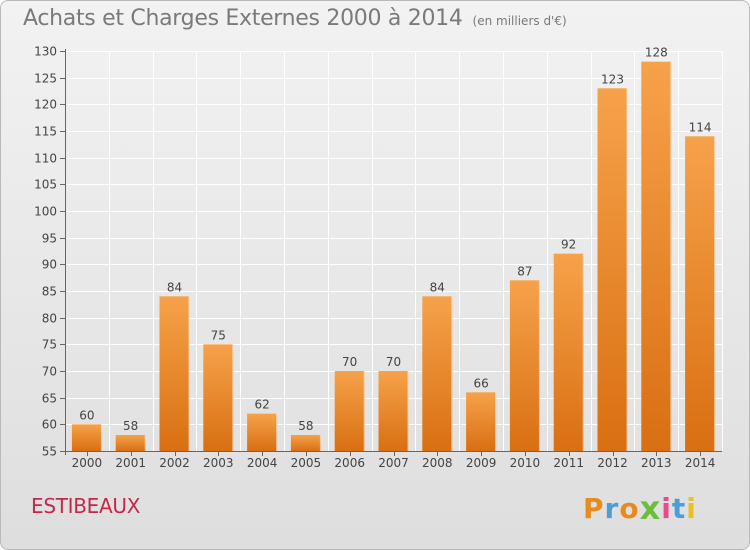  I want to click on bar-value-label: 123, so click(612, 79).